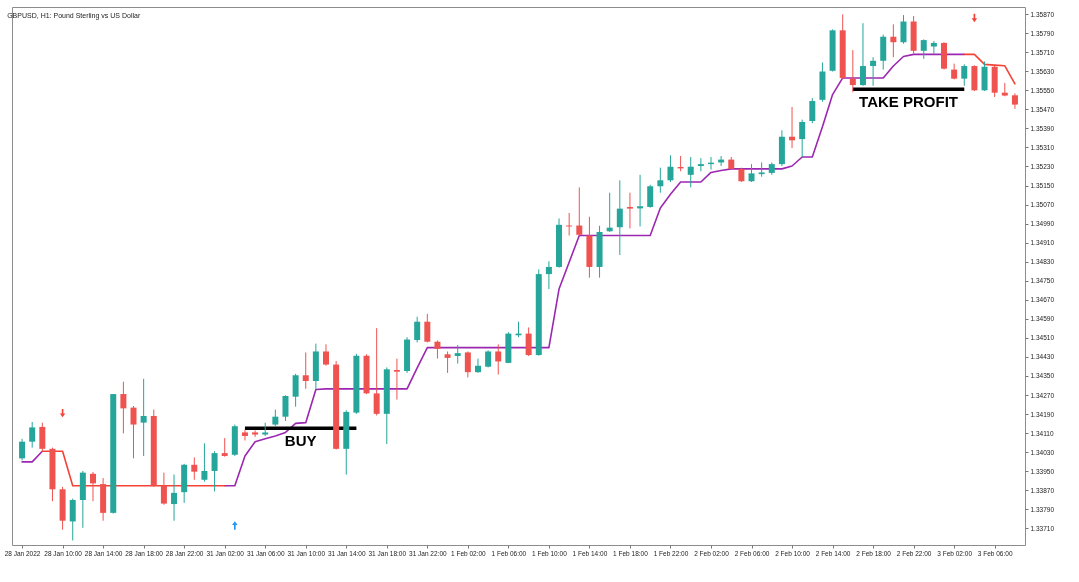 The height and width of the screenshot is (582, 1079). Describe the element at coordinates (908, 102) in the screenshot. I see `series-label: TAKE PROFIT` at that location.